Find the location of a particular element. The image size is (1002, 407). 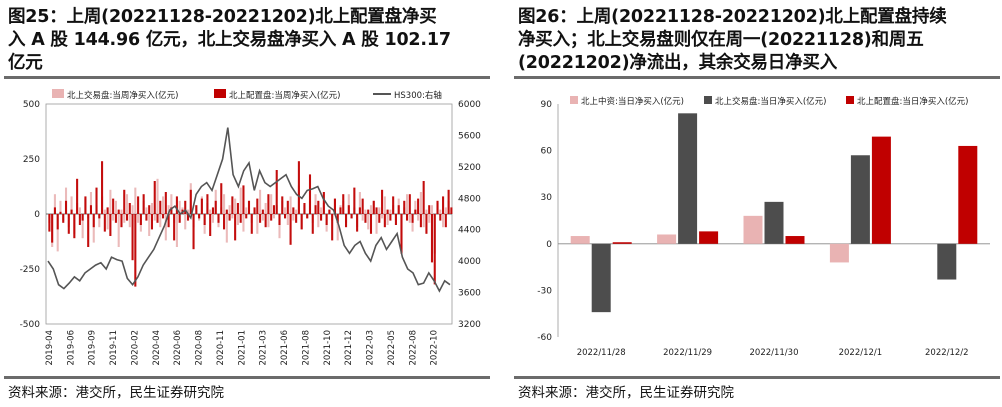

right-y-tick-label: 4800 is located at coordinates (469, 199).